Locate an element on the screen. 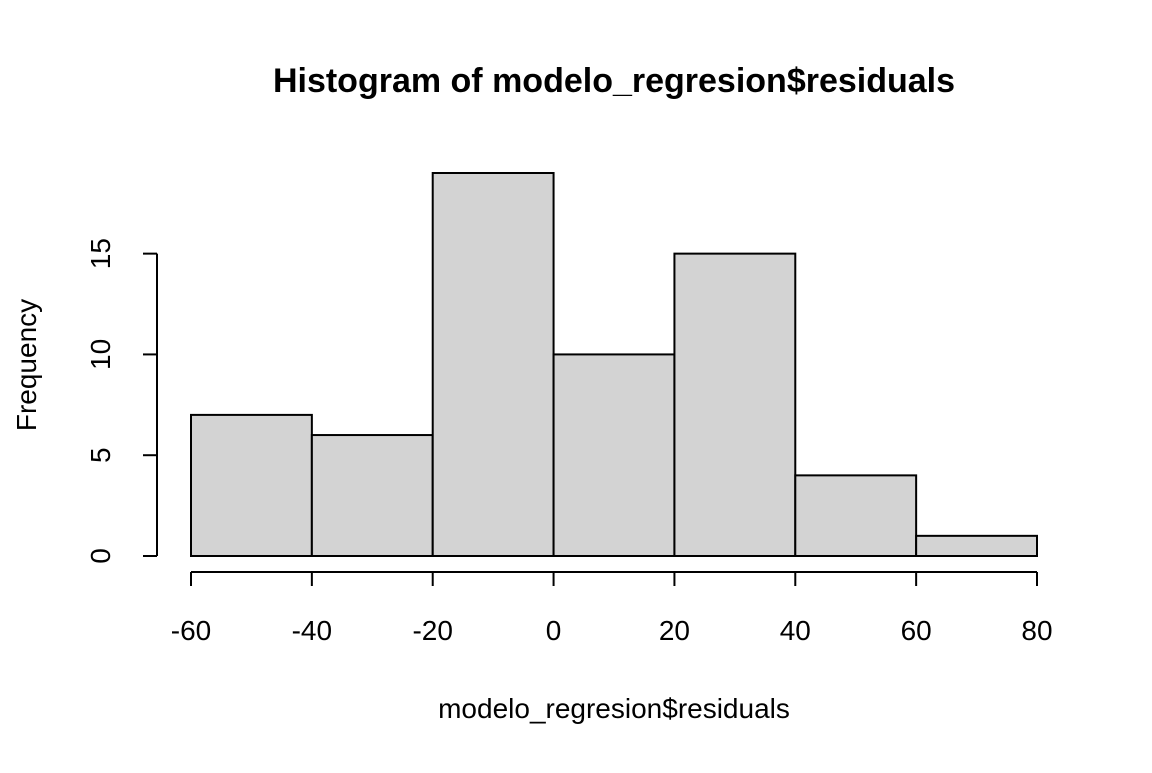  x-tick-label-2: -20 is located at coordinates (432, 630).